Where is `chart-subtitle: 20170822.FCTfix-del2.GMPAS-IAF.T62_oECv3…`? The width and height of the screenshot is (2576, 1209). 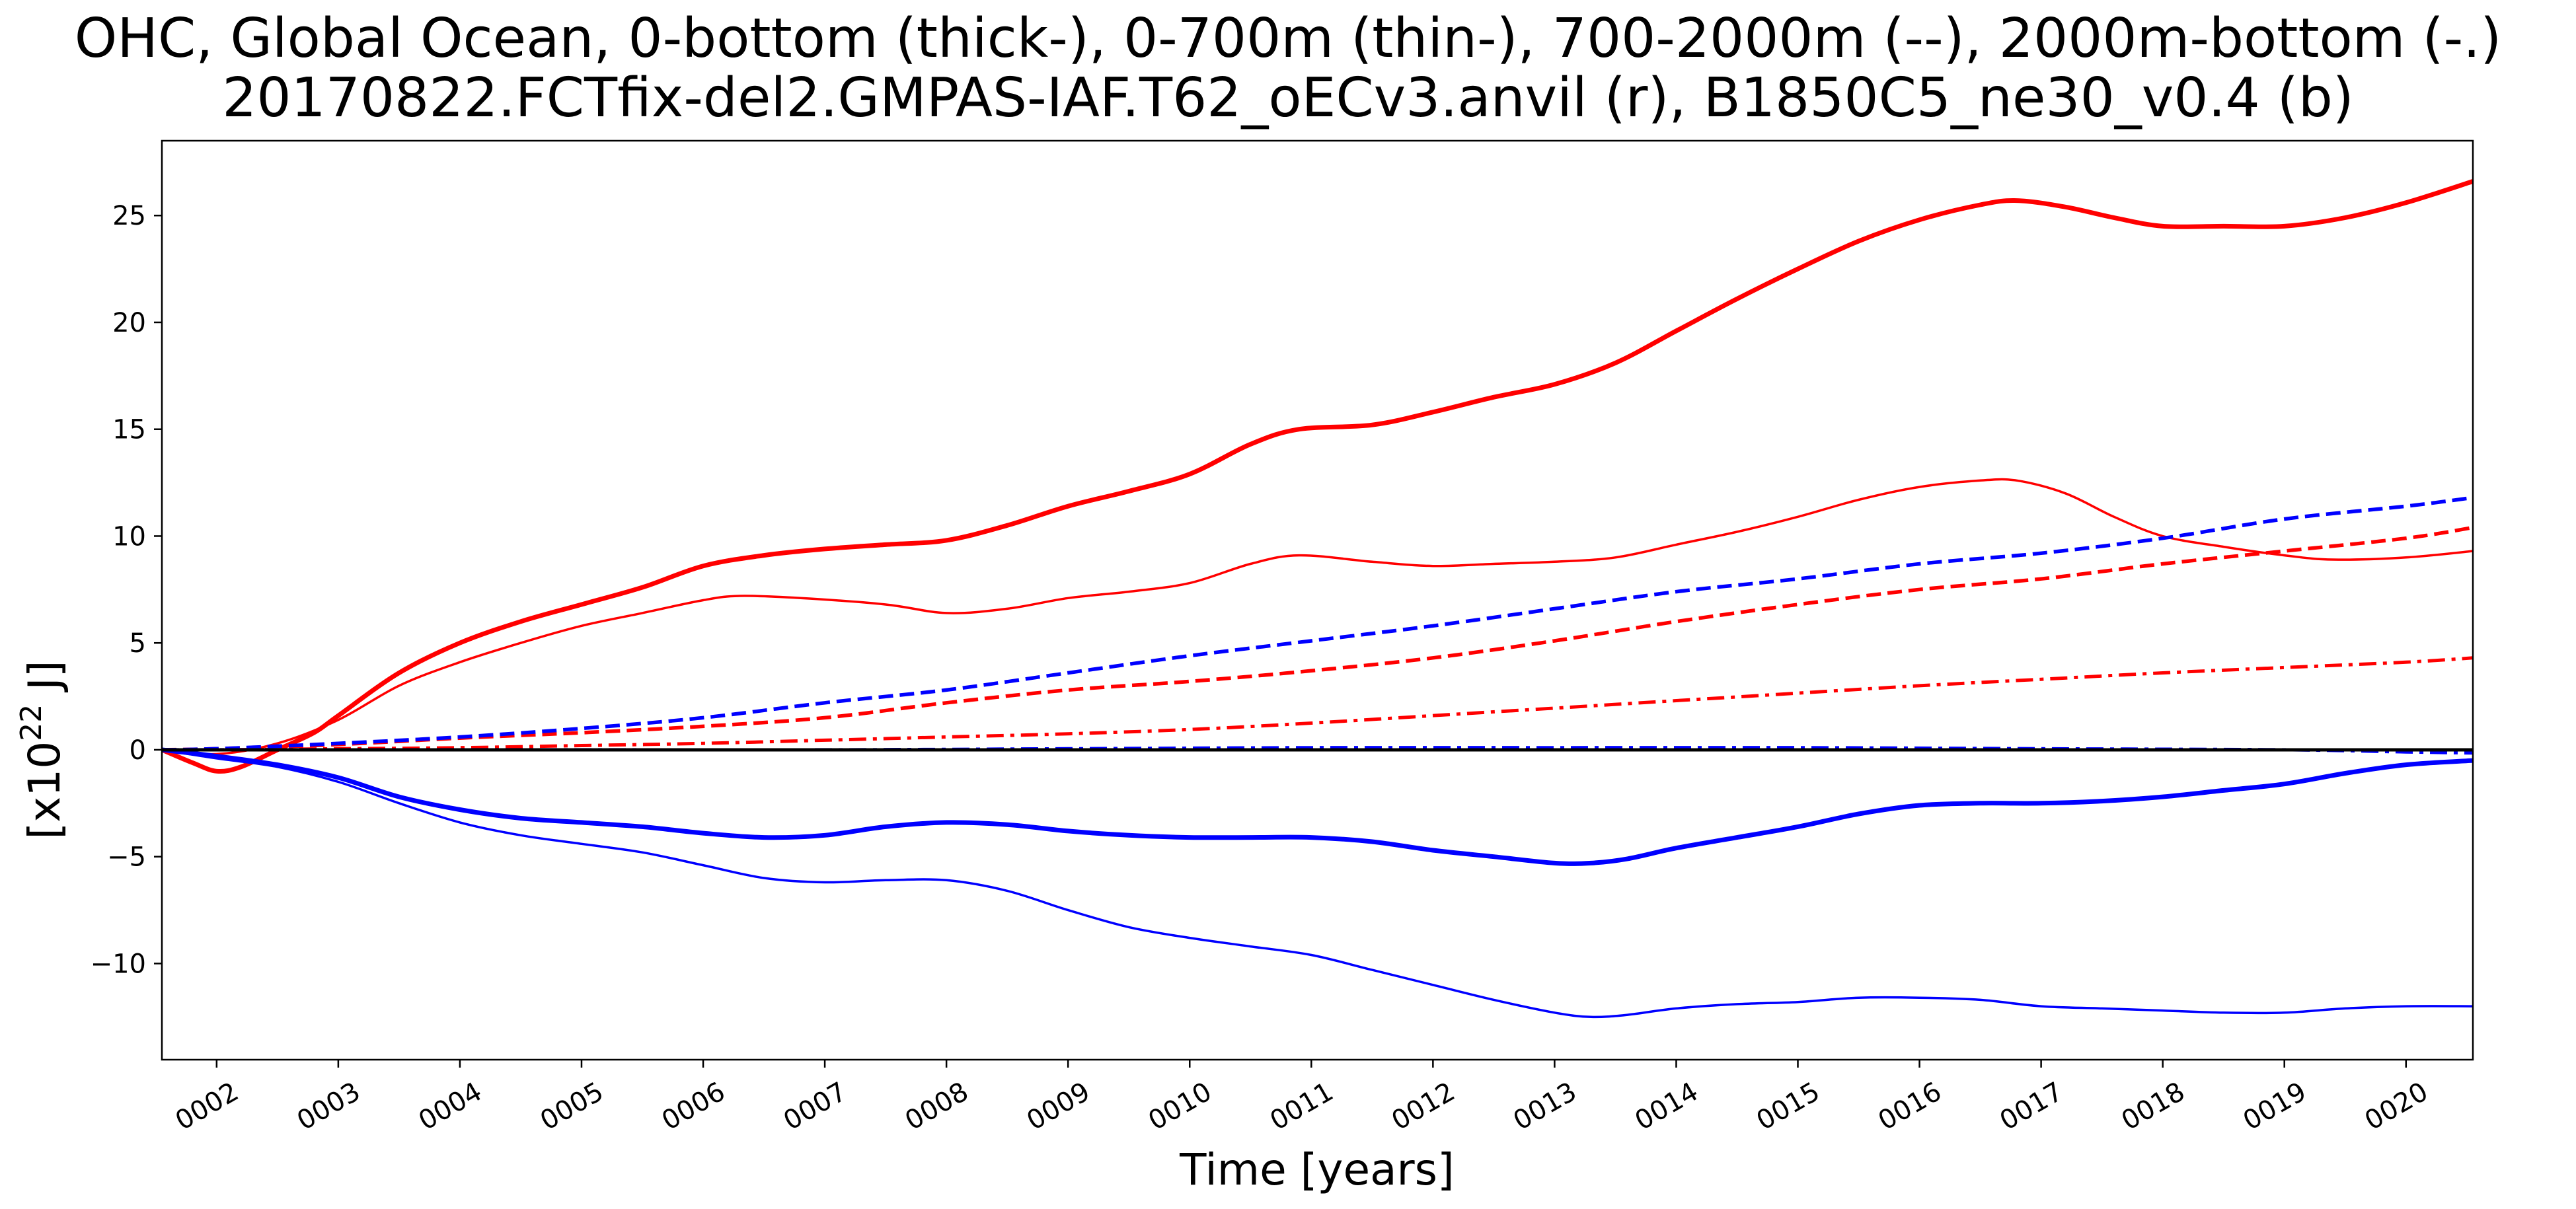
chart-subtitle: 20170822.FCTfix-del2.GMPAS-IAF.T62_oECv3… is located at coordinates (1288, 98).